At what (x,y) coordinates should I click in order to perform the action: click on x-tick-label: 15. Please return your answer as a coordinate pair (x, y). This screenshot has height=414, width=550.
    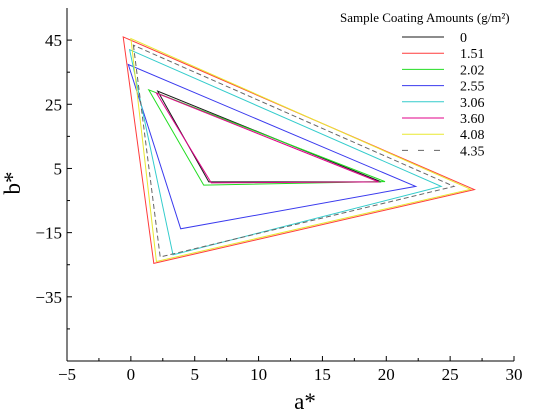
    Looking at the image, I should click on (322, 374).